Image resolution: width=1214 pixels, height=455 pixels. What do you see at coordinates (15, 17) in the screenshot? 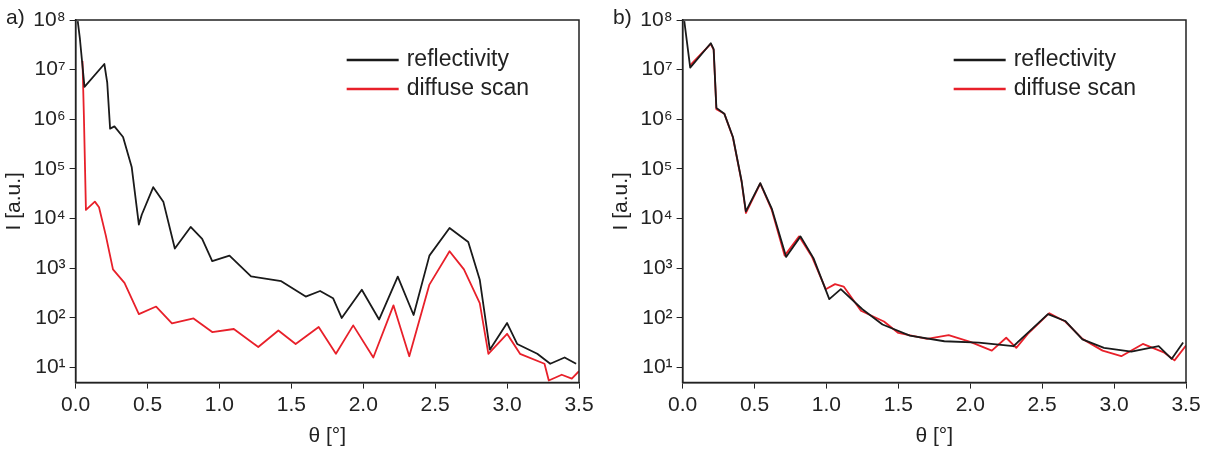
I see `chart-title: a)` at bounding box center [15, 17].